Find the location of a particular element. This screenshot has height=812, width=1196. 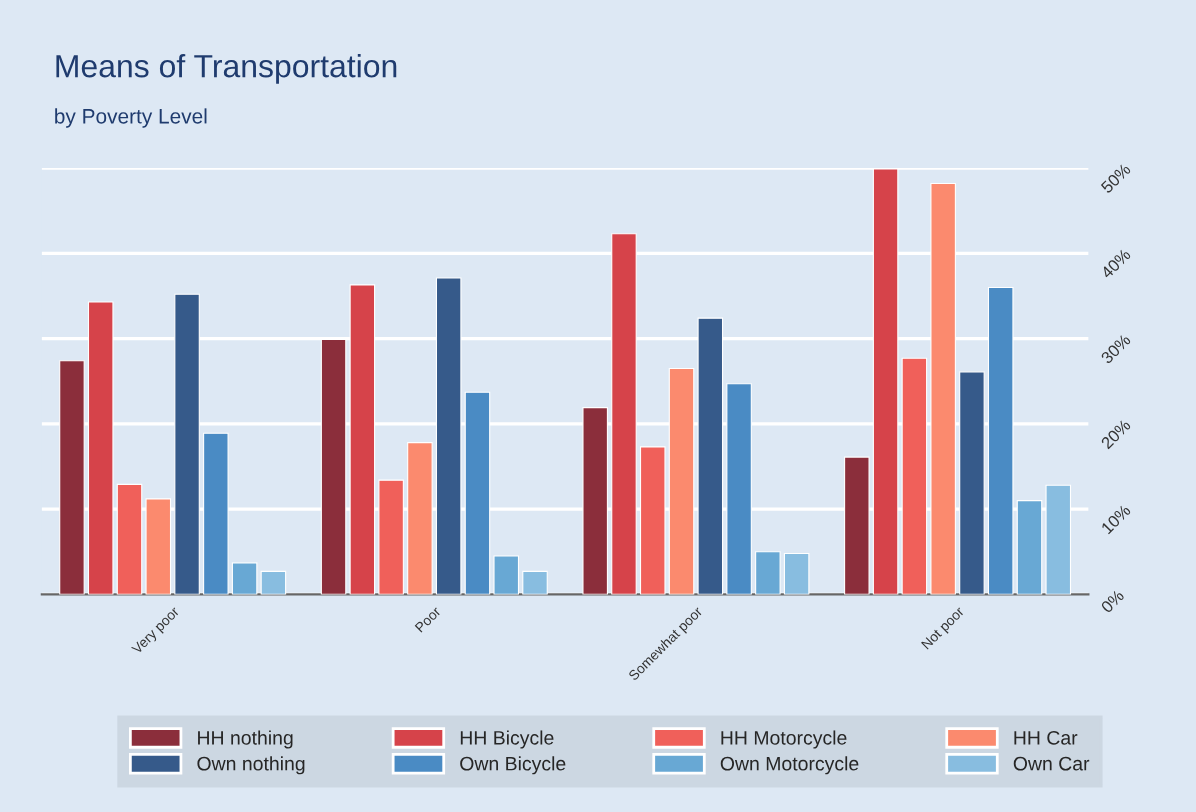

legend-label: HH Car is located at coordinates (1046, 737).